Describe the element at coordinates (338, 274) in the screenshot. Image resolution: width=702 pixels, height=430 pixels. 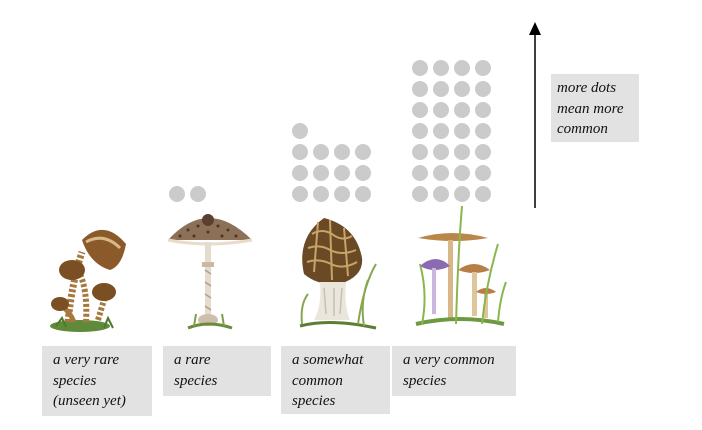
I see `morel-mushroom-icon` at that location.